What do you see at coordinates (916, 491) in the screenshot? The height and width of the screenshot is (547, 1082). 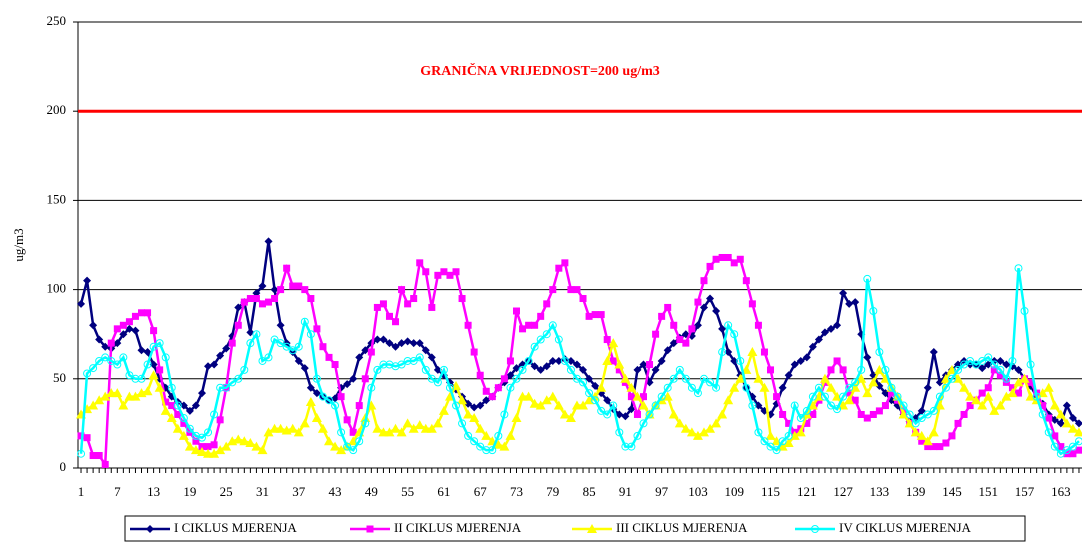 I see `x-tick-label: 139` at bounding box center [916, 491].